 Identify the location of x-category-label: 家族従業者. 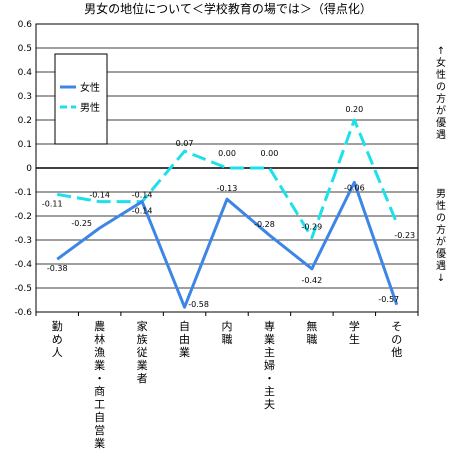
(142, 352).